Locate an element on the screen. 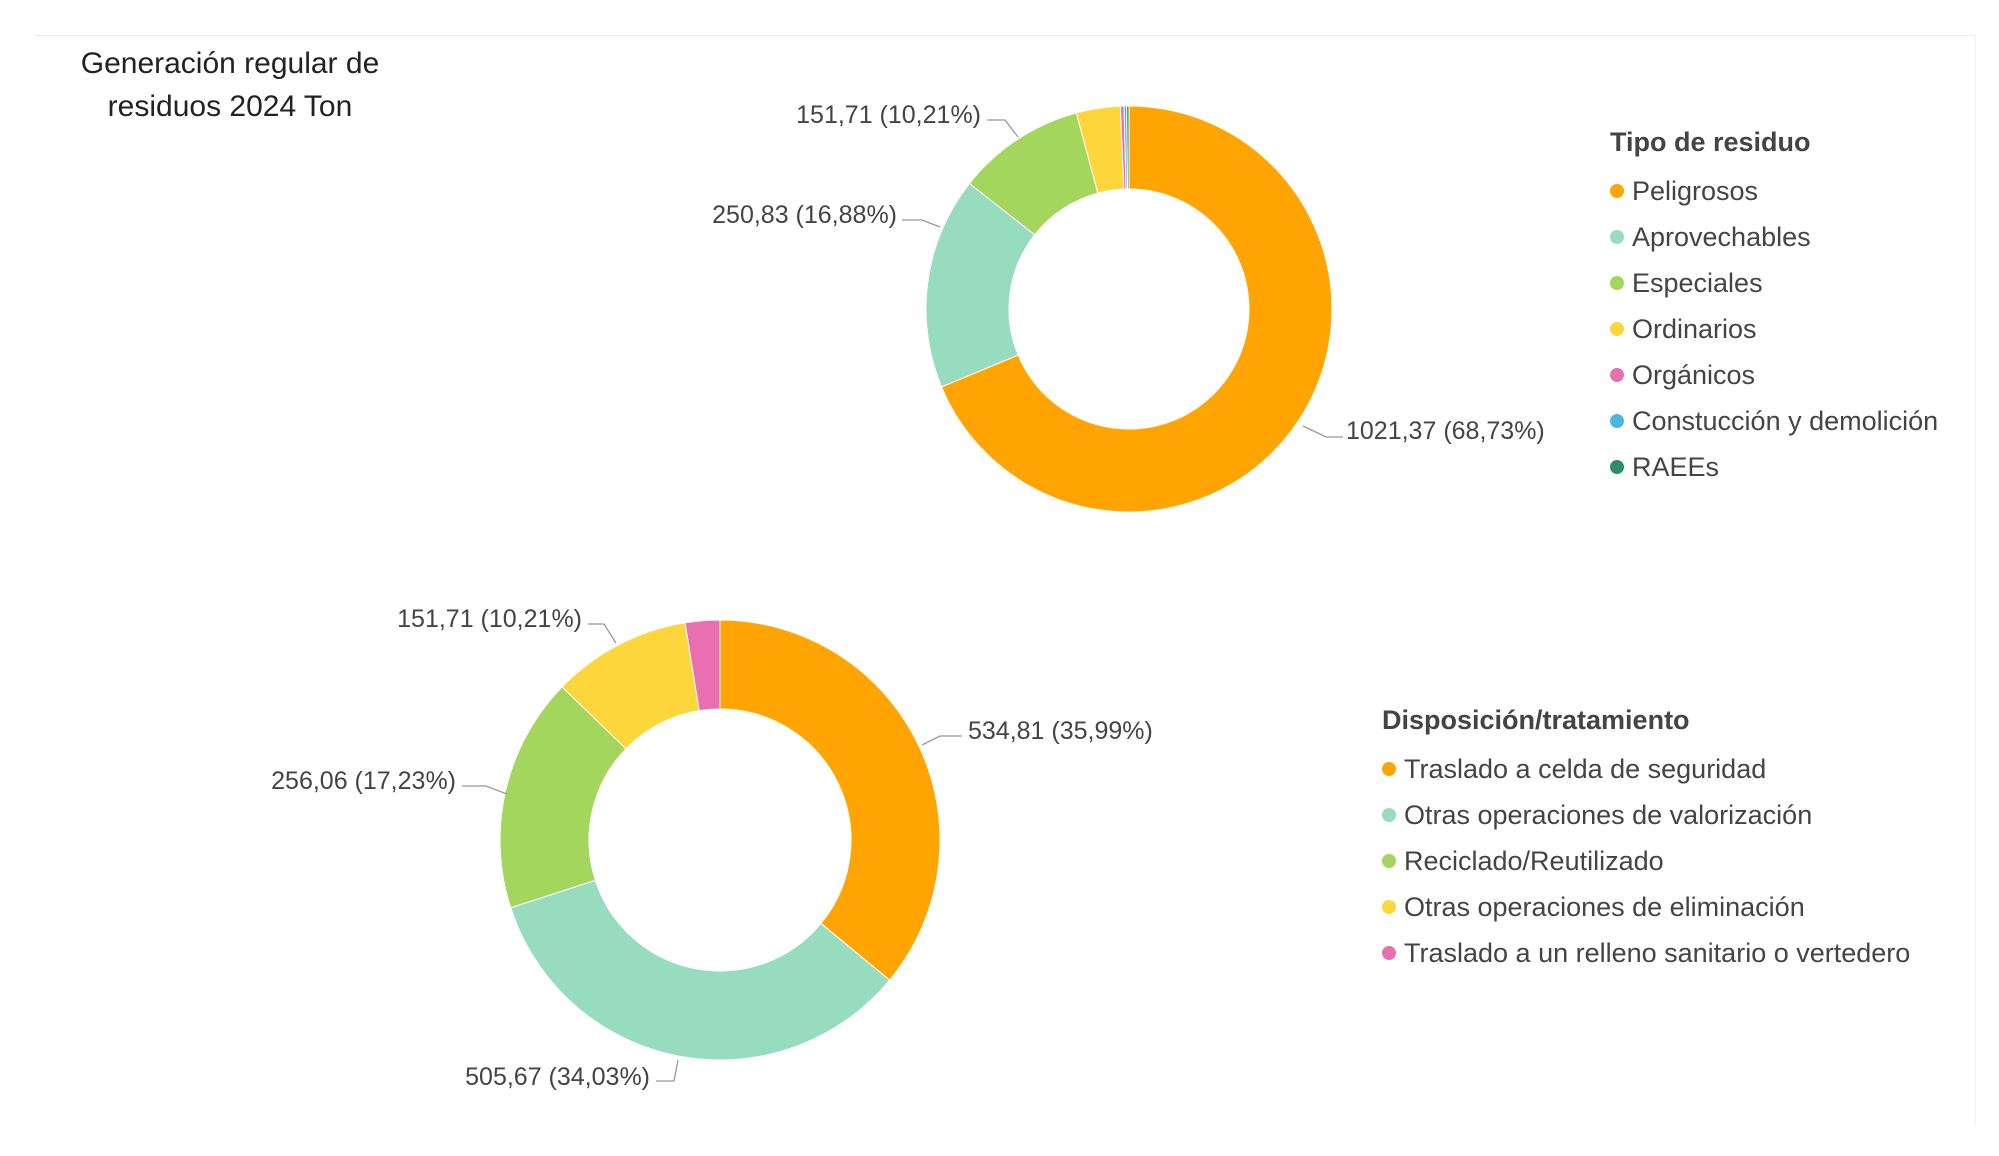 The height and width of the screenshot is (1156, 1999). legend-item: Ordinarios is located at coordinates (1774, 329).